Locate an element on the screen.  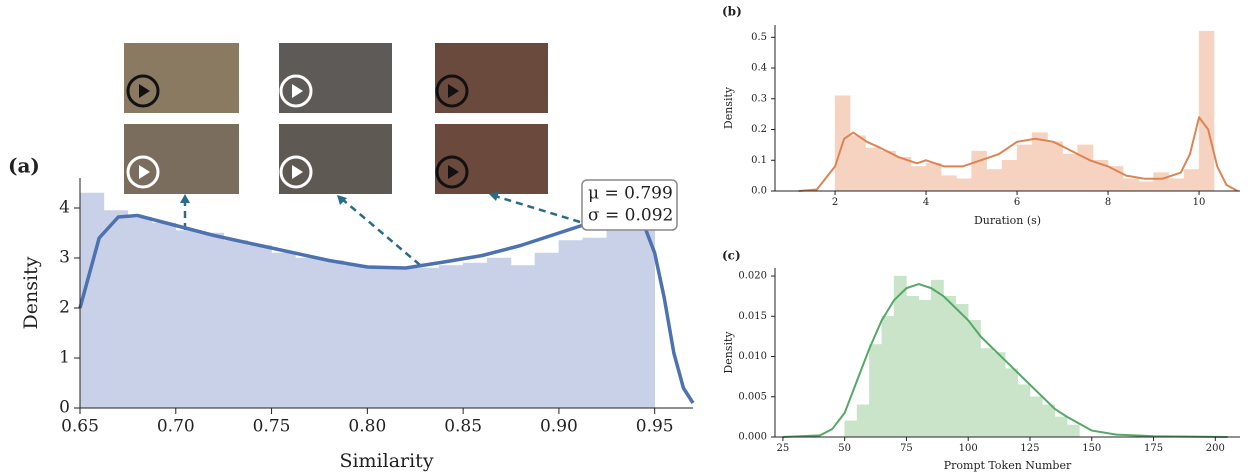
annotation-box is located at coordinates (629, 205).